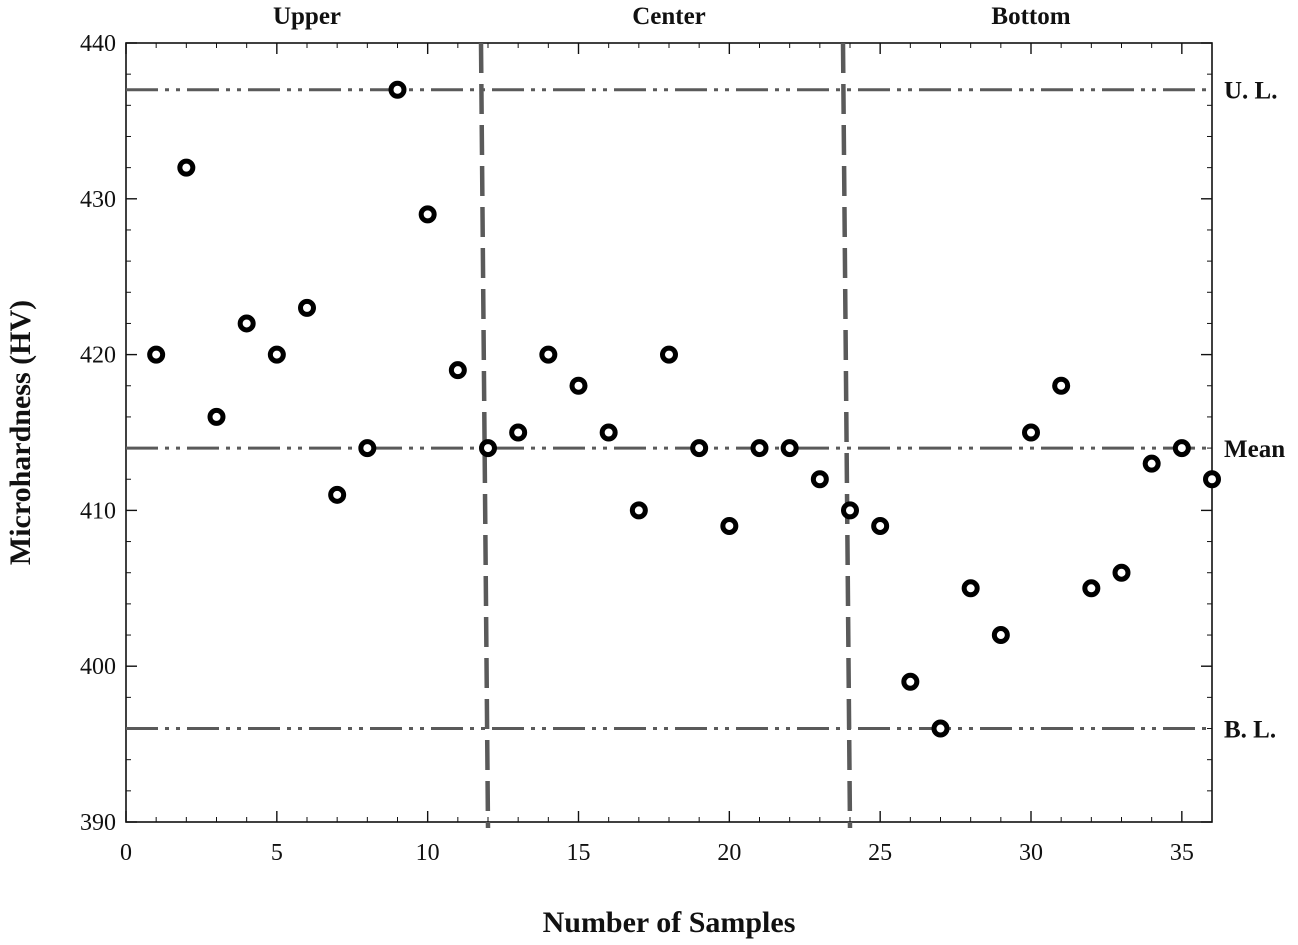  Describe the element at coordinates (307, 16) in the screenshot. I see `region-label: Upper` at that location.